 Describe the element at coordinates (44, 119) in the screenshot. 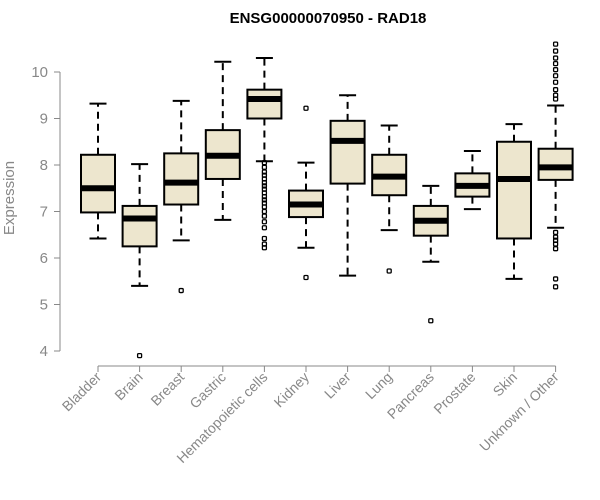

I see `y-tick-label: 9` at that location.